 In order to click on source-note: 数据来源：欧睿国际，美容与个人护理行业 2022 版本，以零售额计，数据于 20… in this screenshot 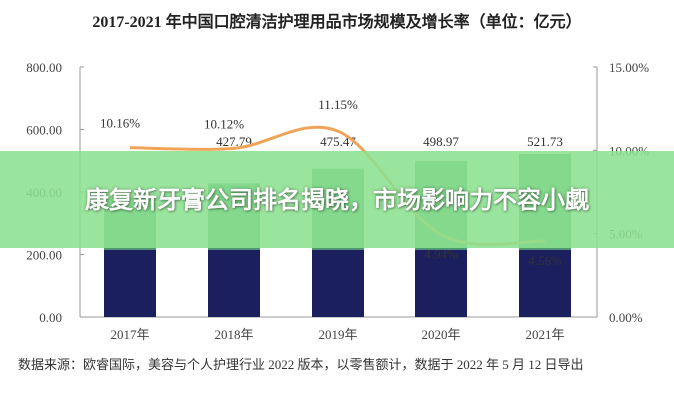, I will do `click(301, 364)`.